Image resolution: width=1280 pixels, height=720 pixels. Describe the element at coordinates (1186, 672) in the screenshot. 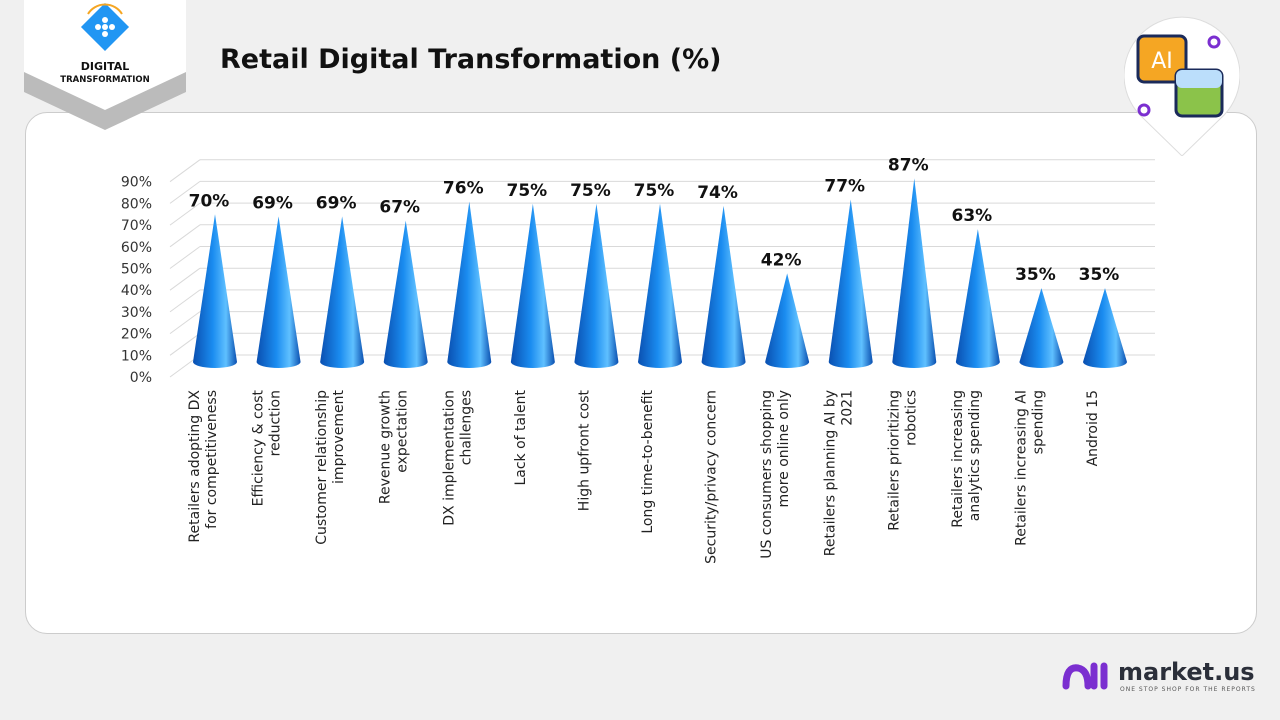

I see `brand-name: market.us` at that location.